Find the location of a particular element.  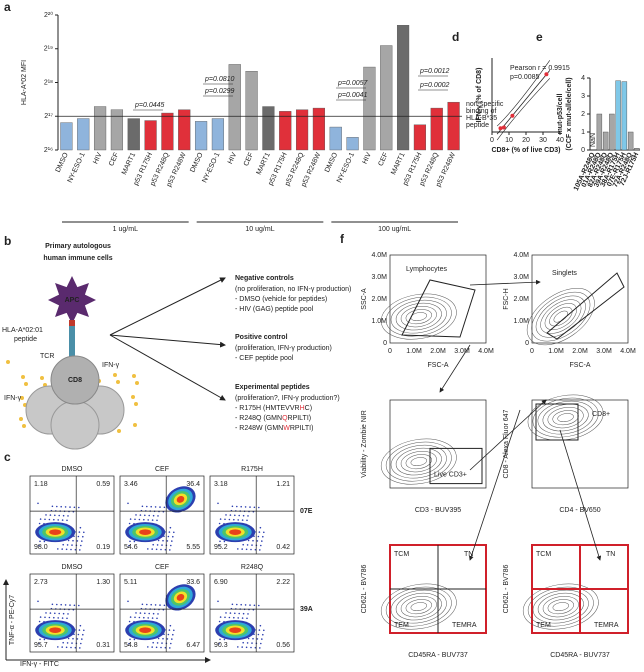

group-line: - R248W (GMNWRPILTI) is located at coordinates (274, 428).